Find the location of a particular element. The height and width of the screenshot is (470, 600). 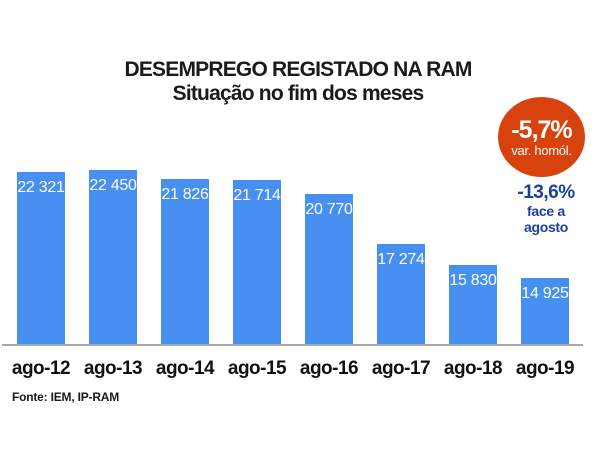

source-text: Fonte: IEM, IP-RAM is located at coordinates (66, 397).